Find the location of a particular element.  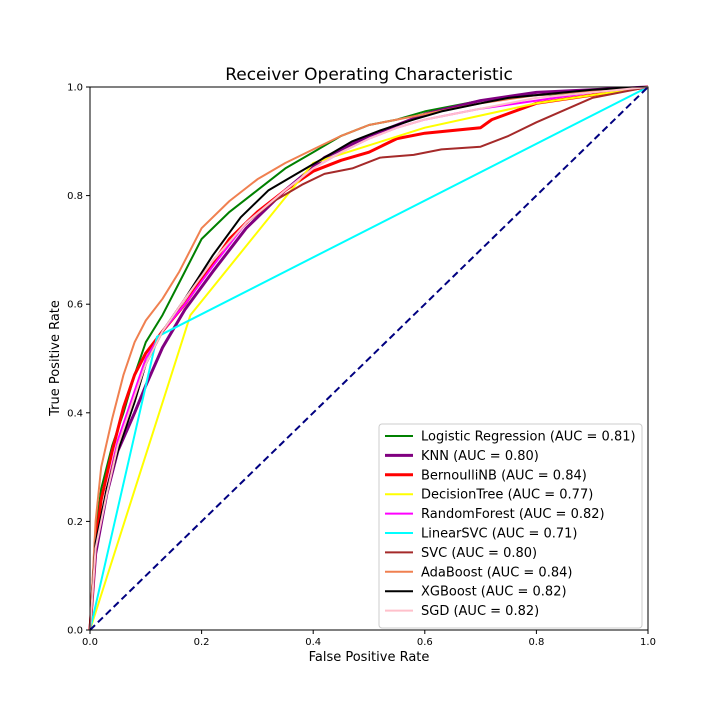

y-tick-label: 0.6 is located at coordinates (75, 305).